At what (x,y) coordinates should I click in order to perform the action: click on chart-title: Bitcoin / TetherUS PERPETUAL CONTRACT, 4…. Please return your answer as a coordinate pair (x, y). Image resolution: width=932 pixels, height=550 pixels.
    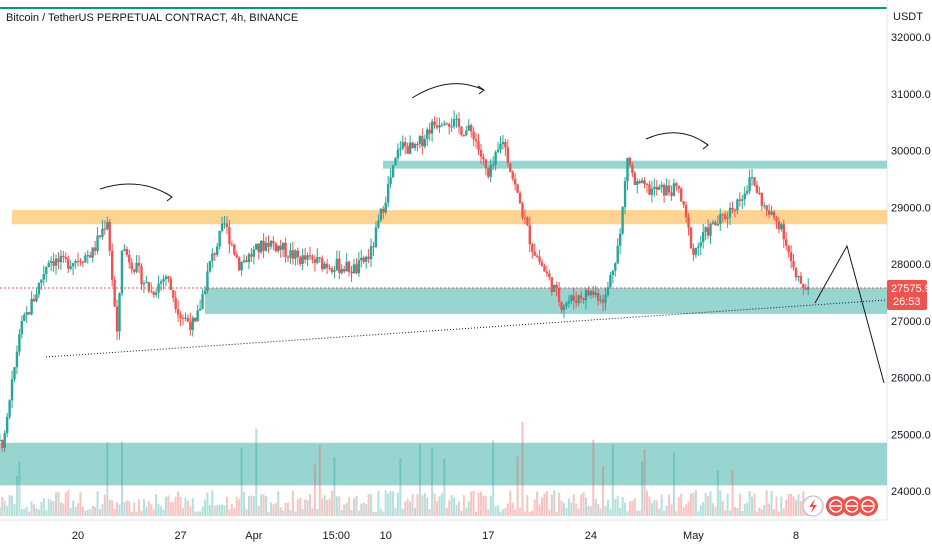
    Looking at the image, I should click on (152, 18).